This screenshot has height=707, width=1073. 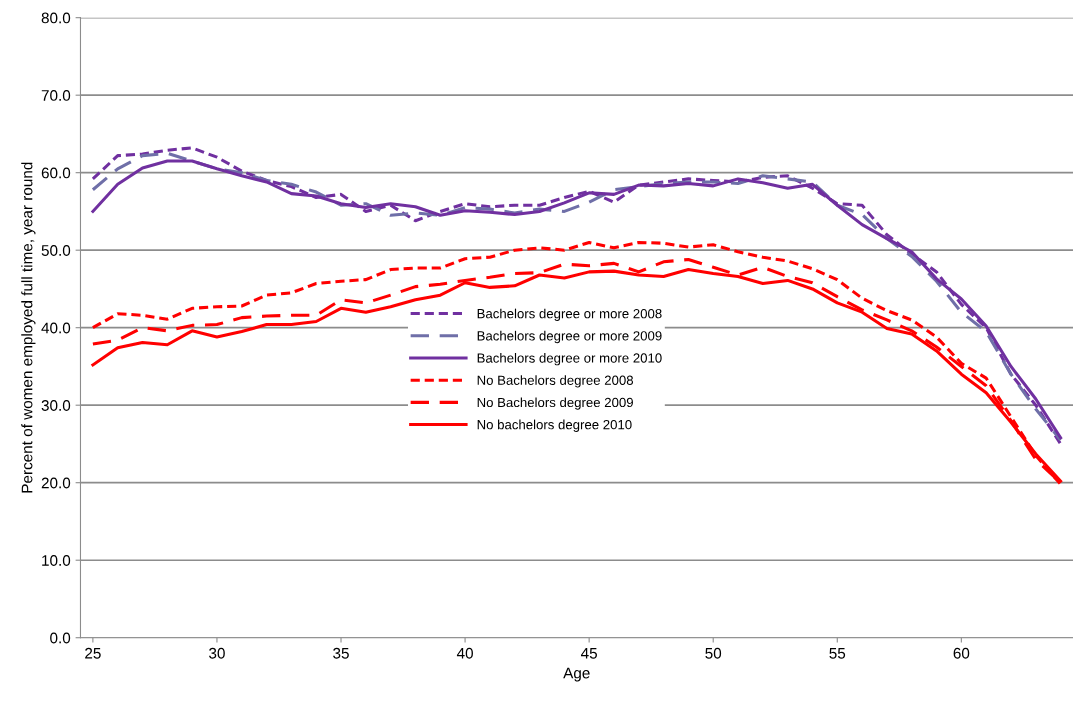 What do you see at coordinates (56, 18) in the screenshot?
I see `y-tick-label: 80.0` at bounding box center [56, 18].